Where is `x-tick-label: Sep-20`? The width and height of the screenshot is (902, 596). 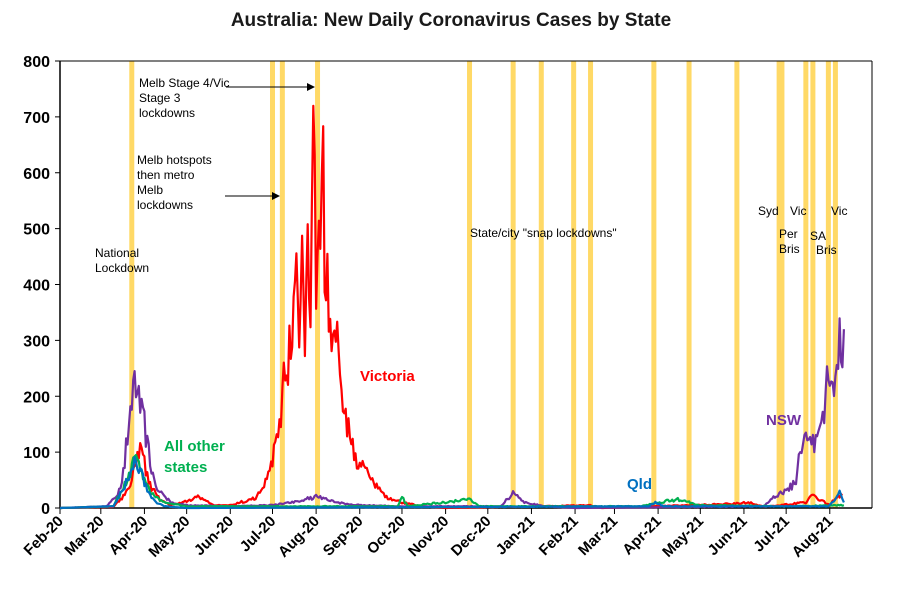 x-tick-label: Sep-20 is located at coordinates (343, 536).